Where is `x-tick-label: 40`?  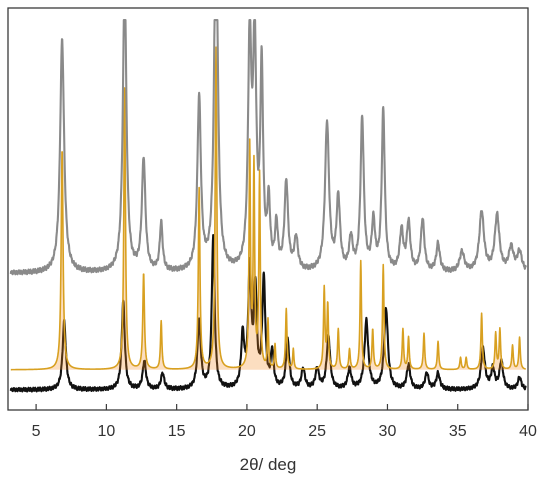
x-tick-label: 40 is located at coordinates (528, 431).